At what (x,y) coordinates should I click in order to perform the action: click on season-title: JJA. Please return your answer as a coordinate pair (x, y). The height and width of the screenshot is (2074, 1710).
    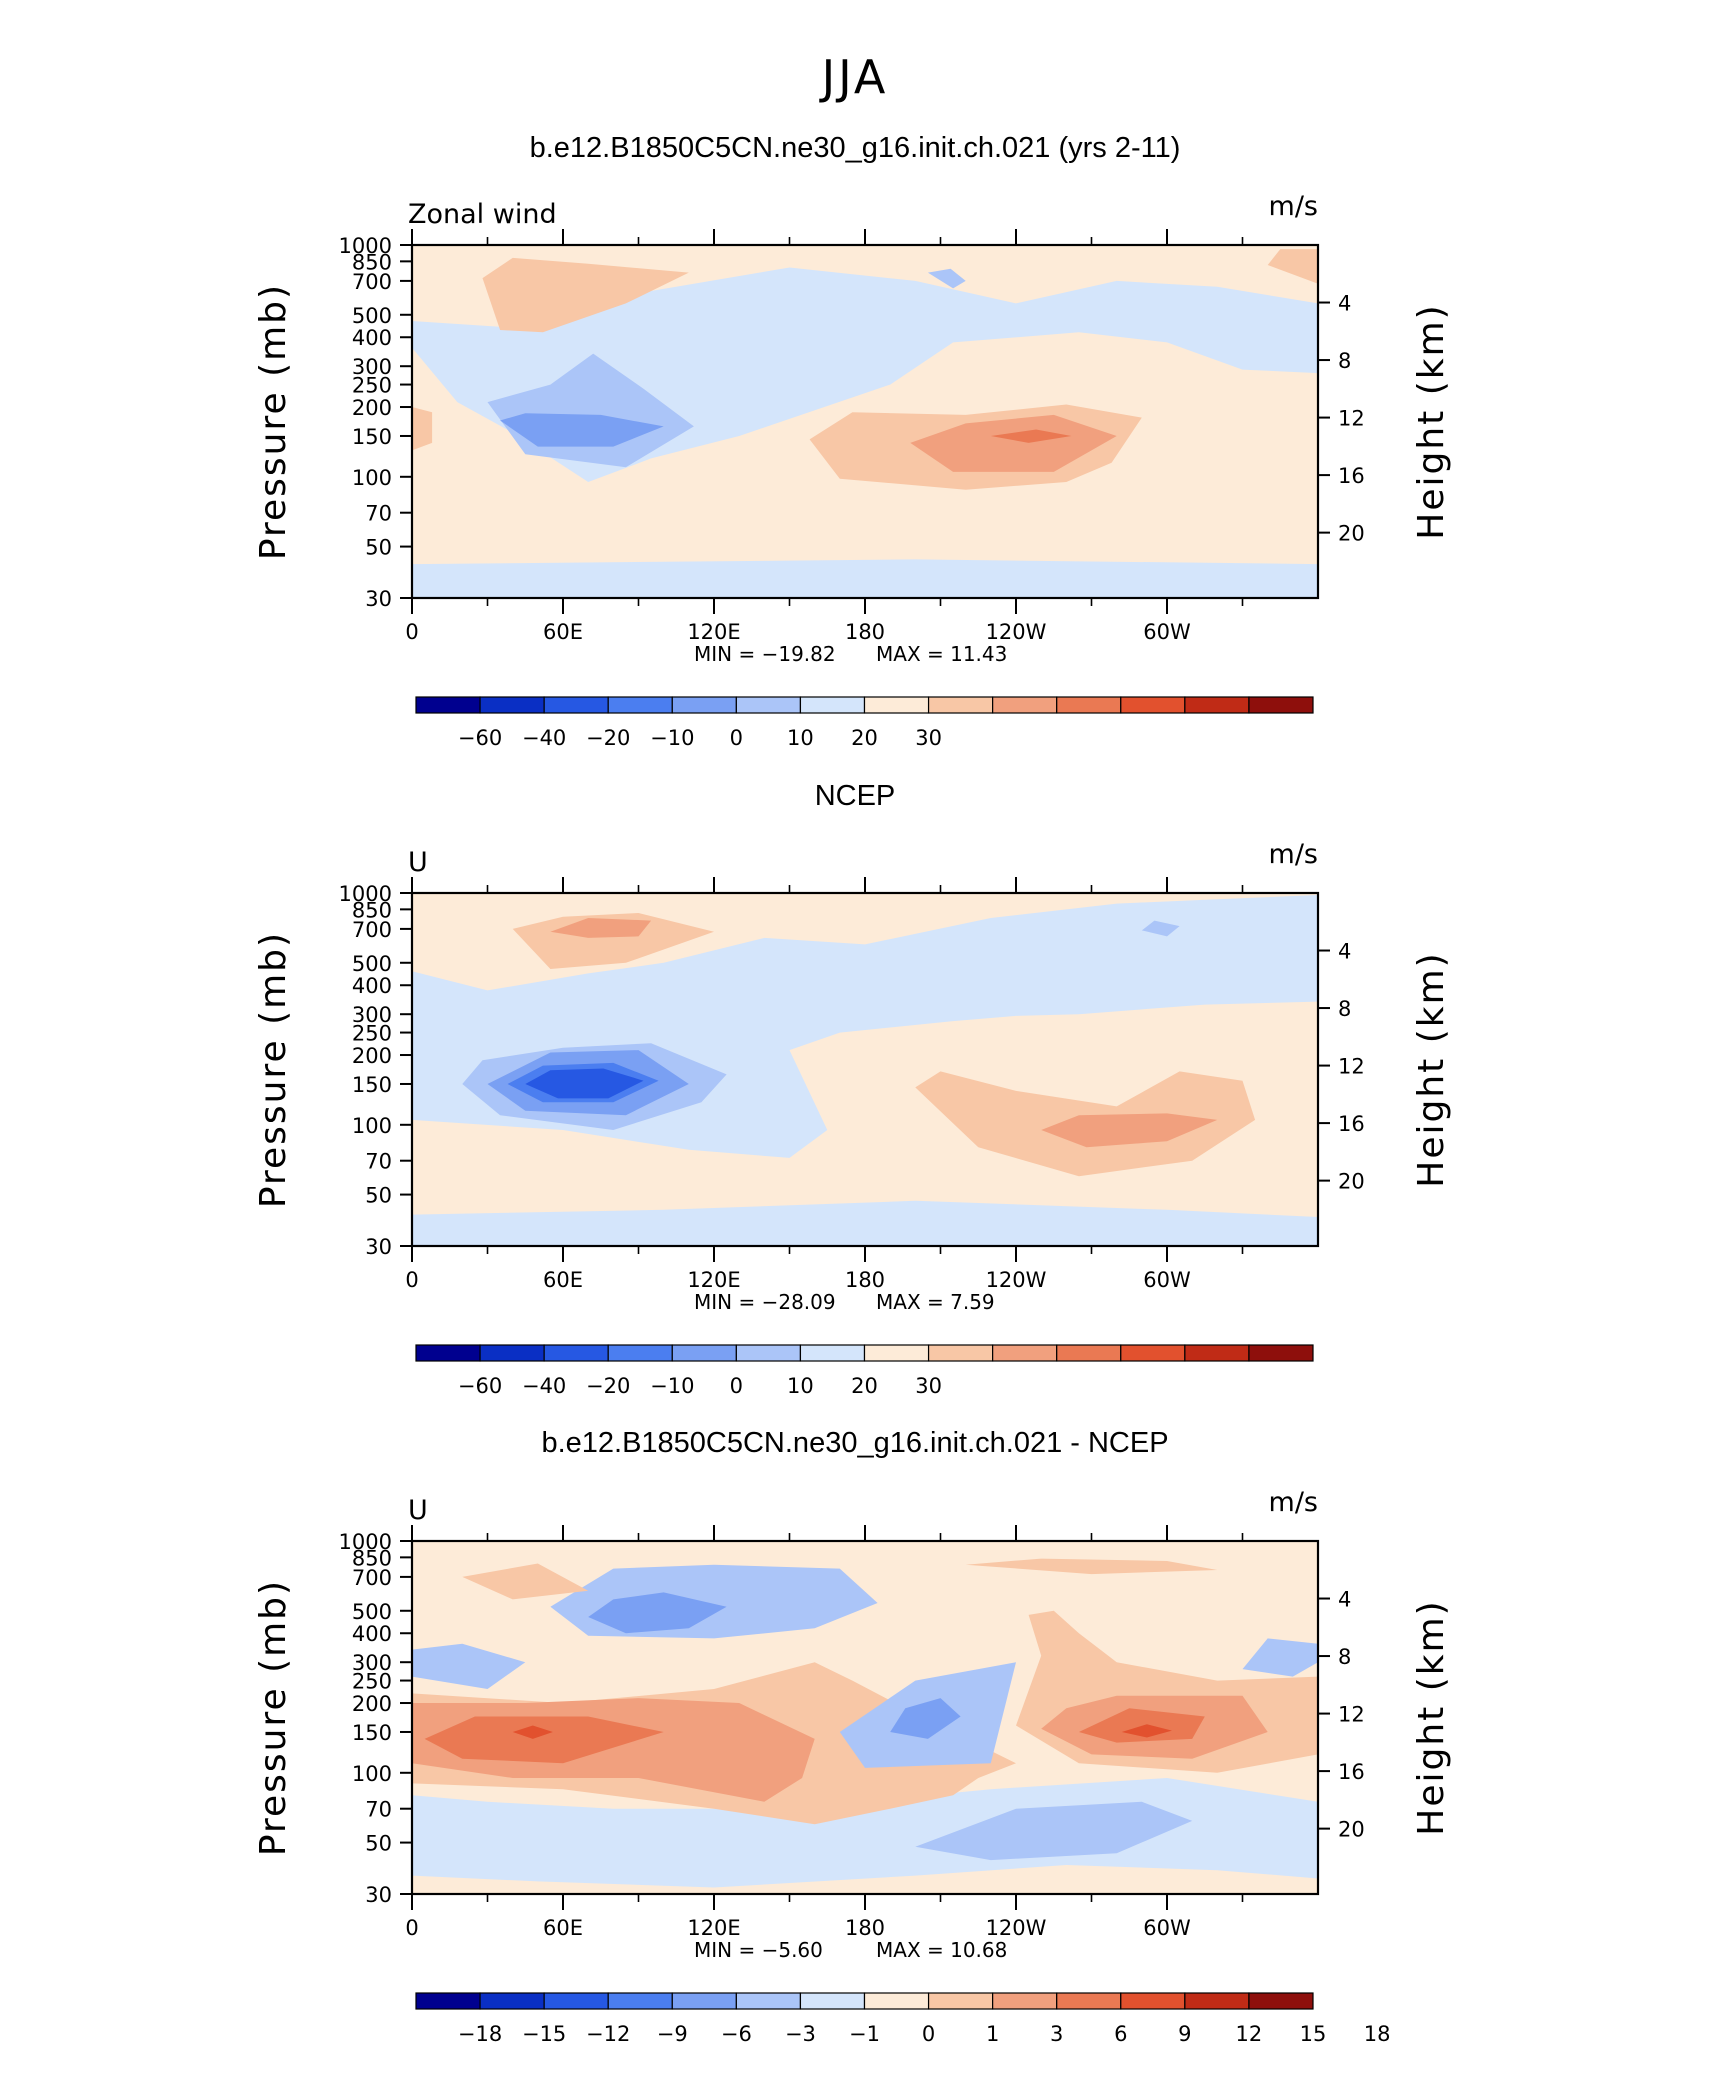
    Looking at the image, I should click on (855, 77).